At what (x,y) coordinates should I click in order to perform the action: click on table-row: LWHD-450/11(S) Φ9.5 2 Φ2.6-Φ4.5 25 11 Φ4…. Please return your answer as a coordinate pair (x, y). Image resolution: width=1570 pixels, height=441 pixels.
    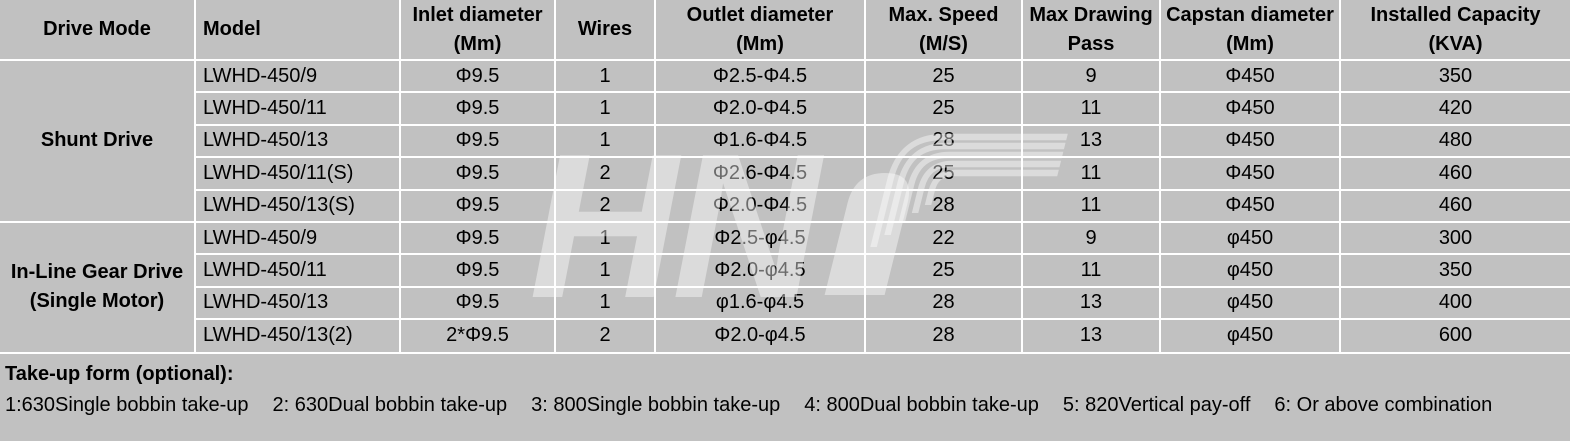
    Looking at the image, I should click on (785, 173).